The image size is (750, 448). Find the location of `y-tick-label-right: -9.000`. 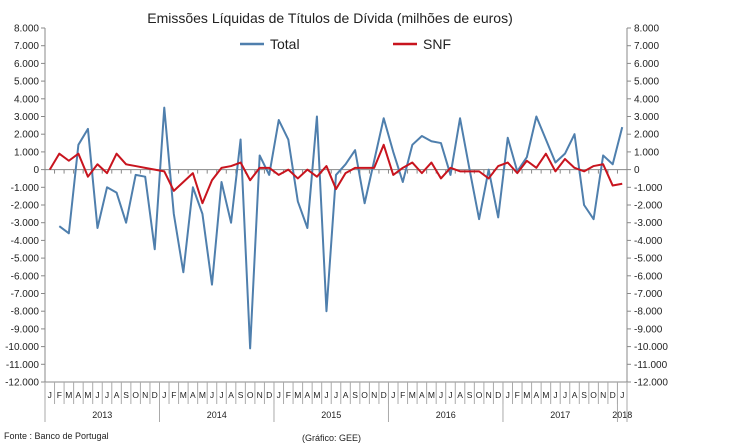

y-tick-label-right: -9.000 is located at coordinates (648, 329).